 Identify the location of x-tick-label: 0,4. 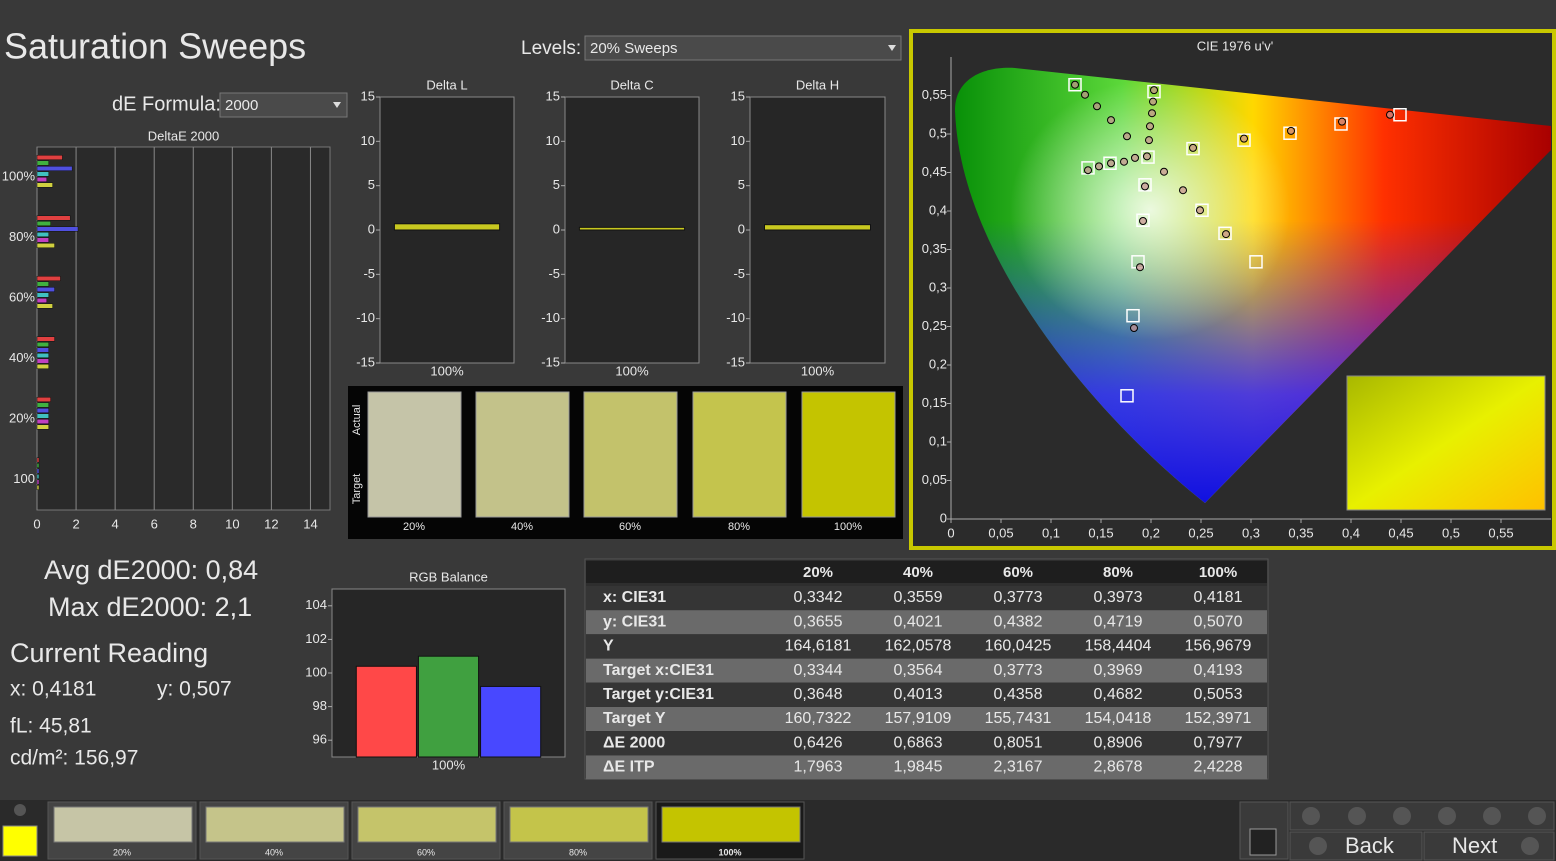
(1351, 532).